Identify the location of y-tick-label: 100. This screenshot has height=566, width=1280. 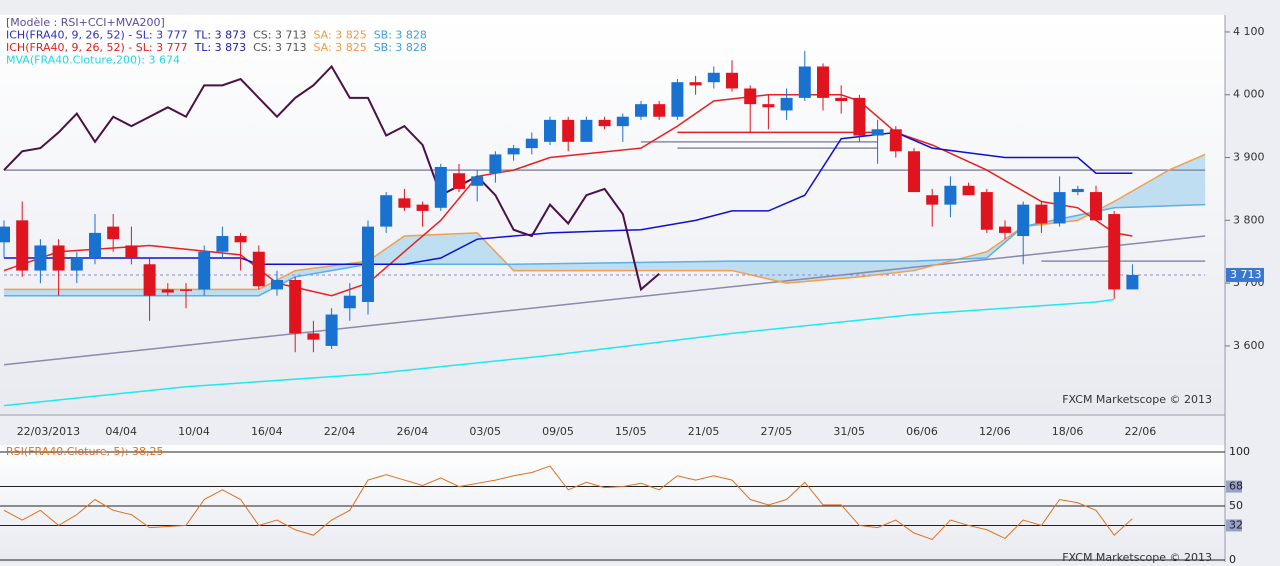
(1239, 451).